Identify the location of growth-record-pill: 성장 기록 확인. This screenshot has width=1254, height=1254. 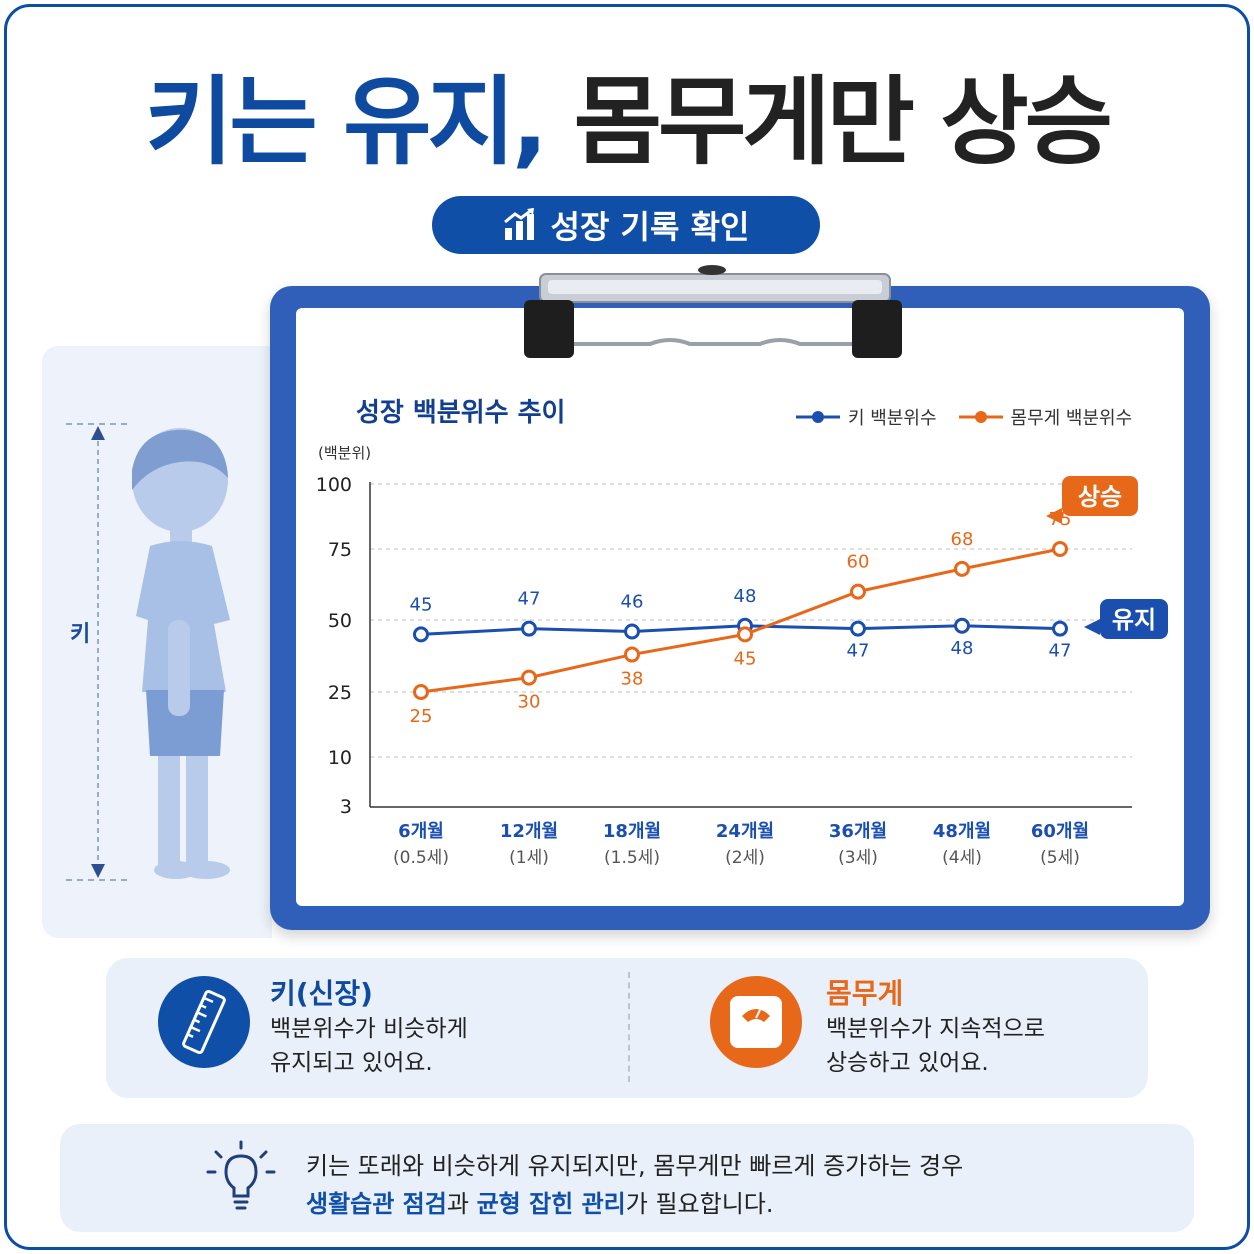
(626, 225).